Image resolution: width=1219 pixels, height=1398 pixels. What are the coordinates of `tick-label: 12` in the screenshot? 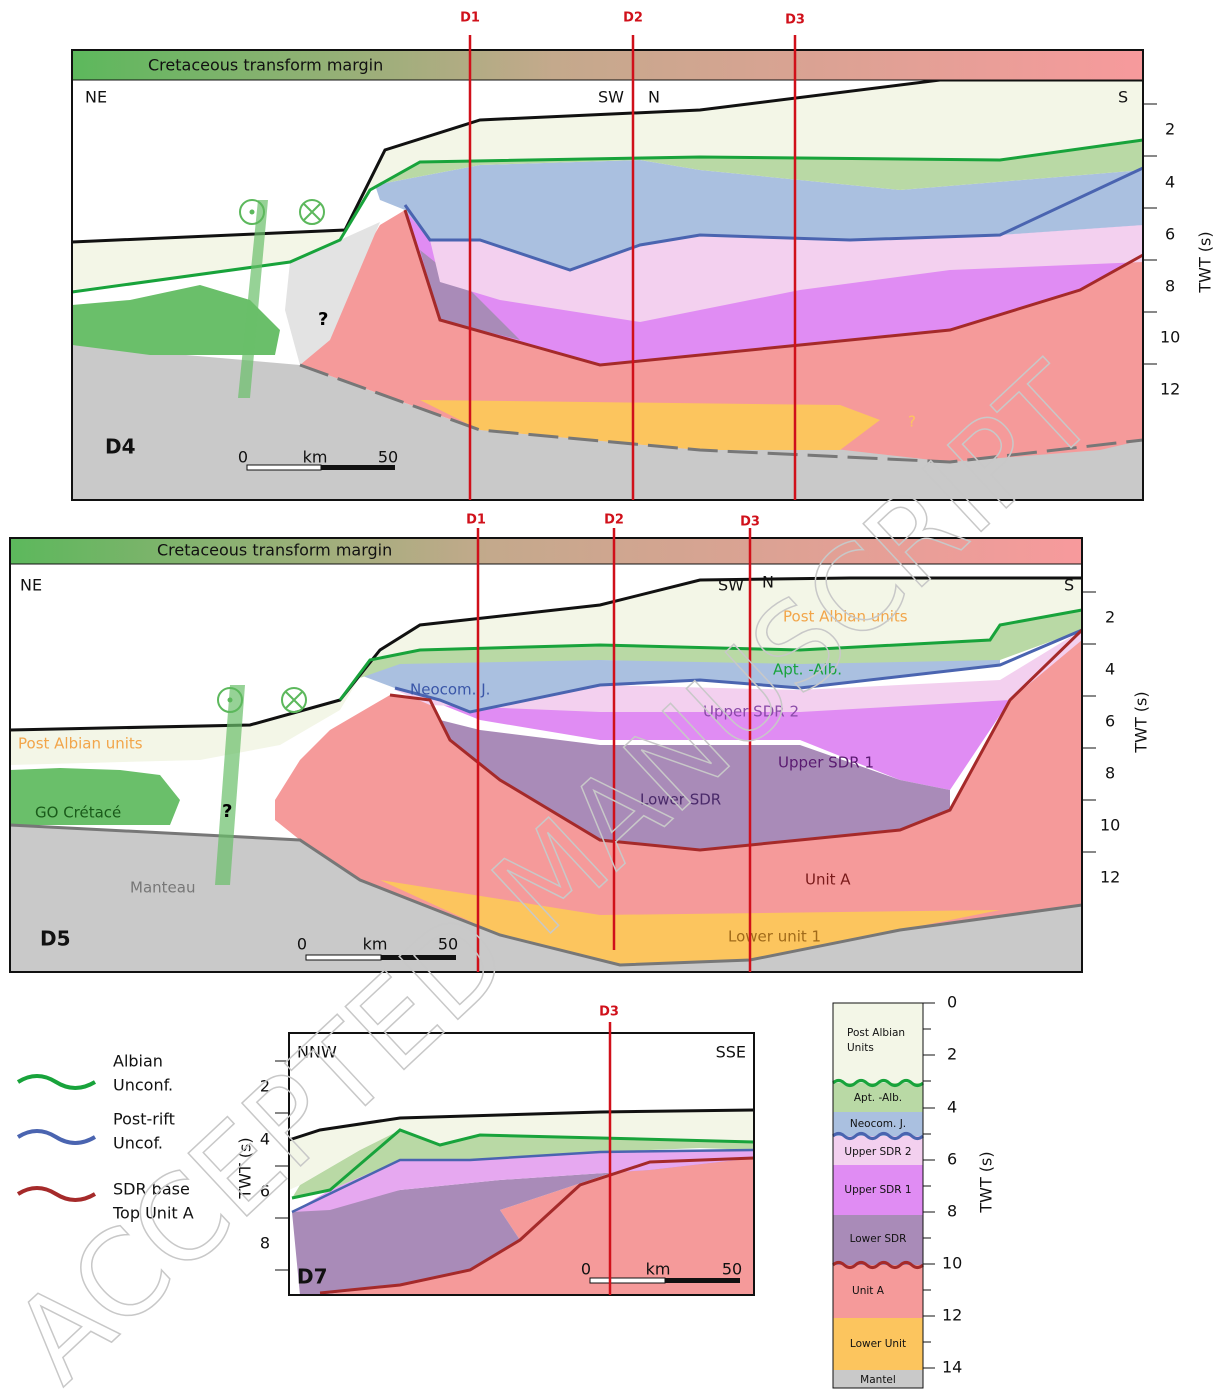 It's located at (1170, 389).